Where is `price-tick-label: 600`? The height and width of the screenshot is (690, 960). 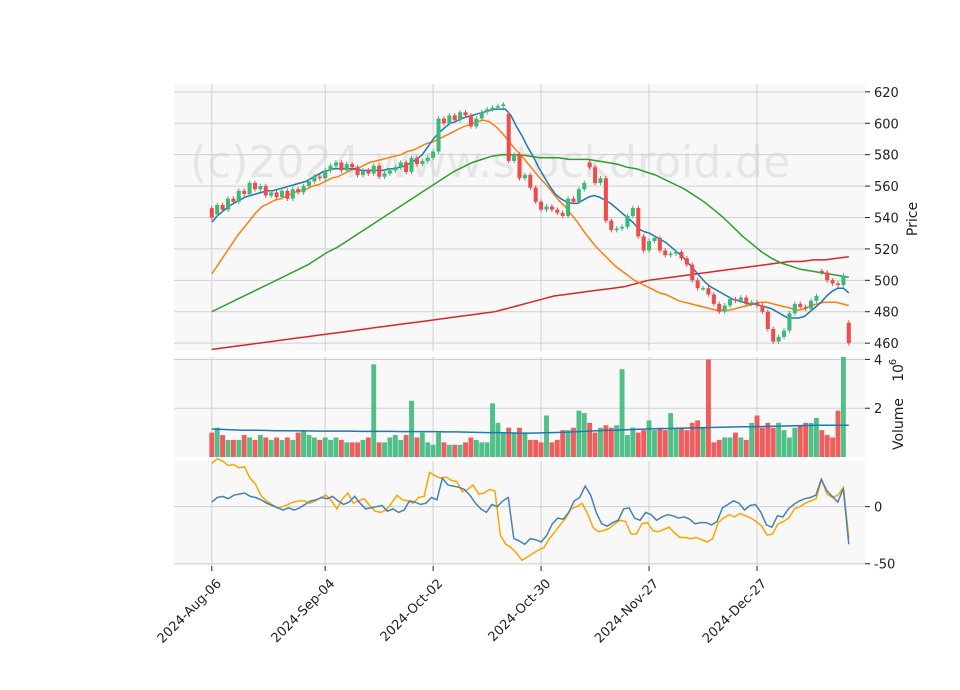 price-tick-label: 600 is located at coordinates (886, 124).